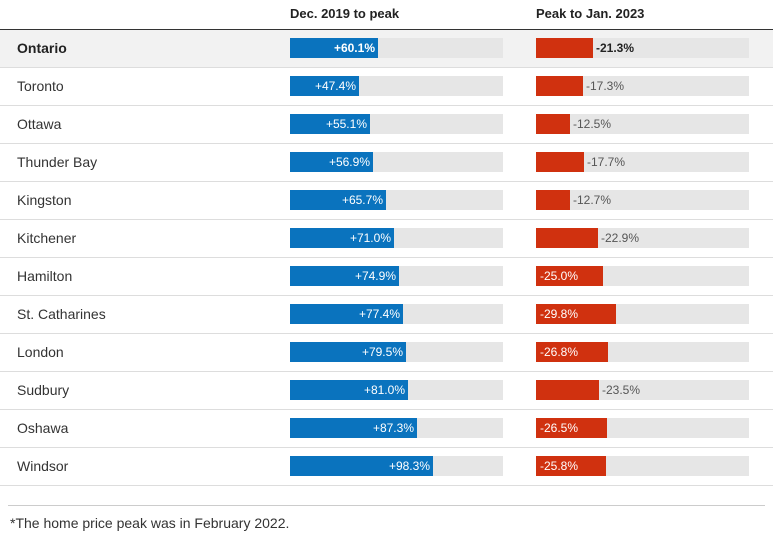 This screenshot has height=537, width=773. What do you see at coordinates (559, 276) in the screenshot?
I see `decrease-value-label-hamilton: -25.0%` at bounding box center [559, 276].